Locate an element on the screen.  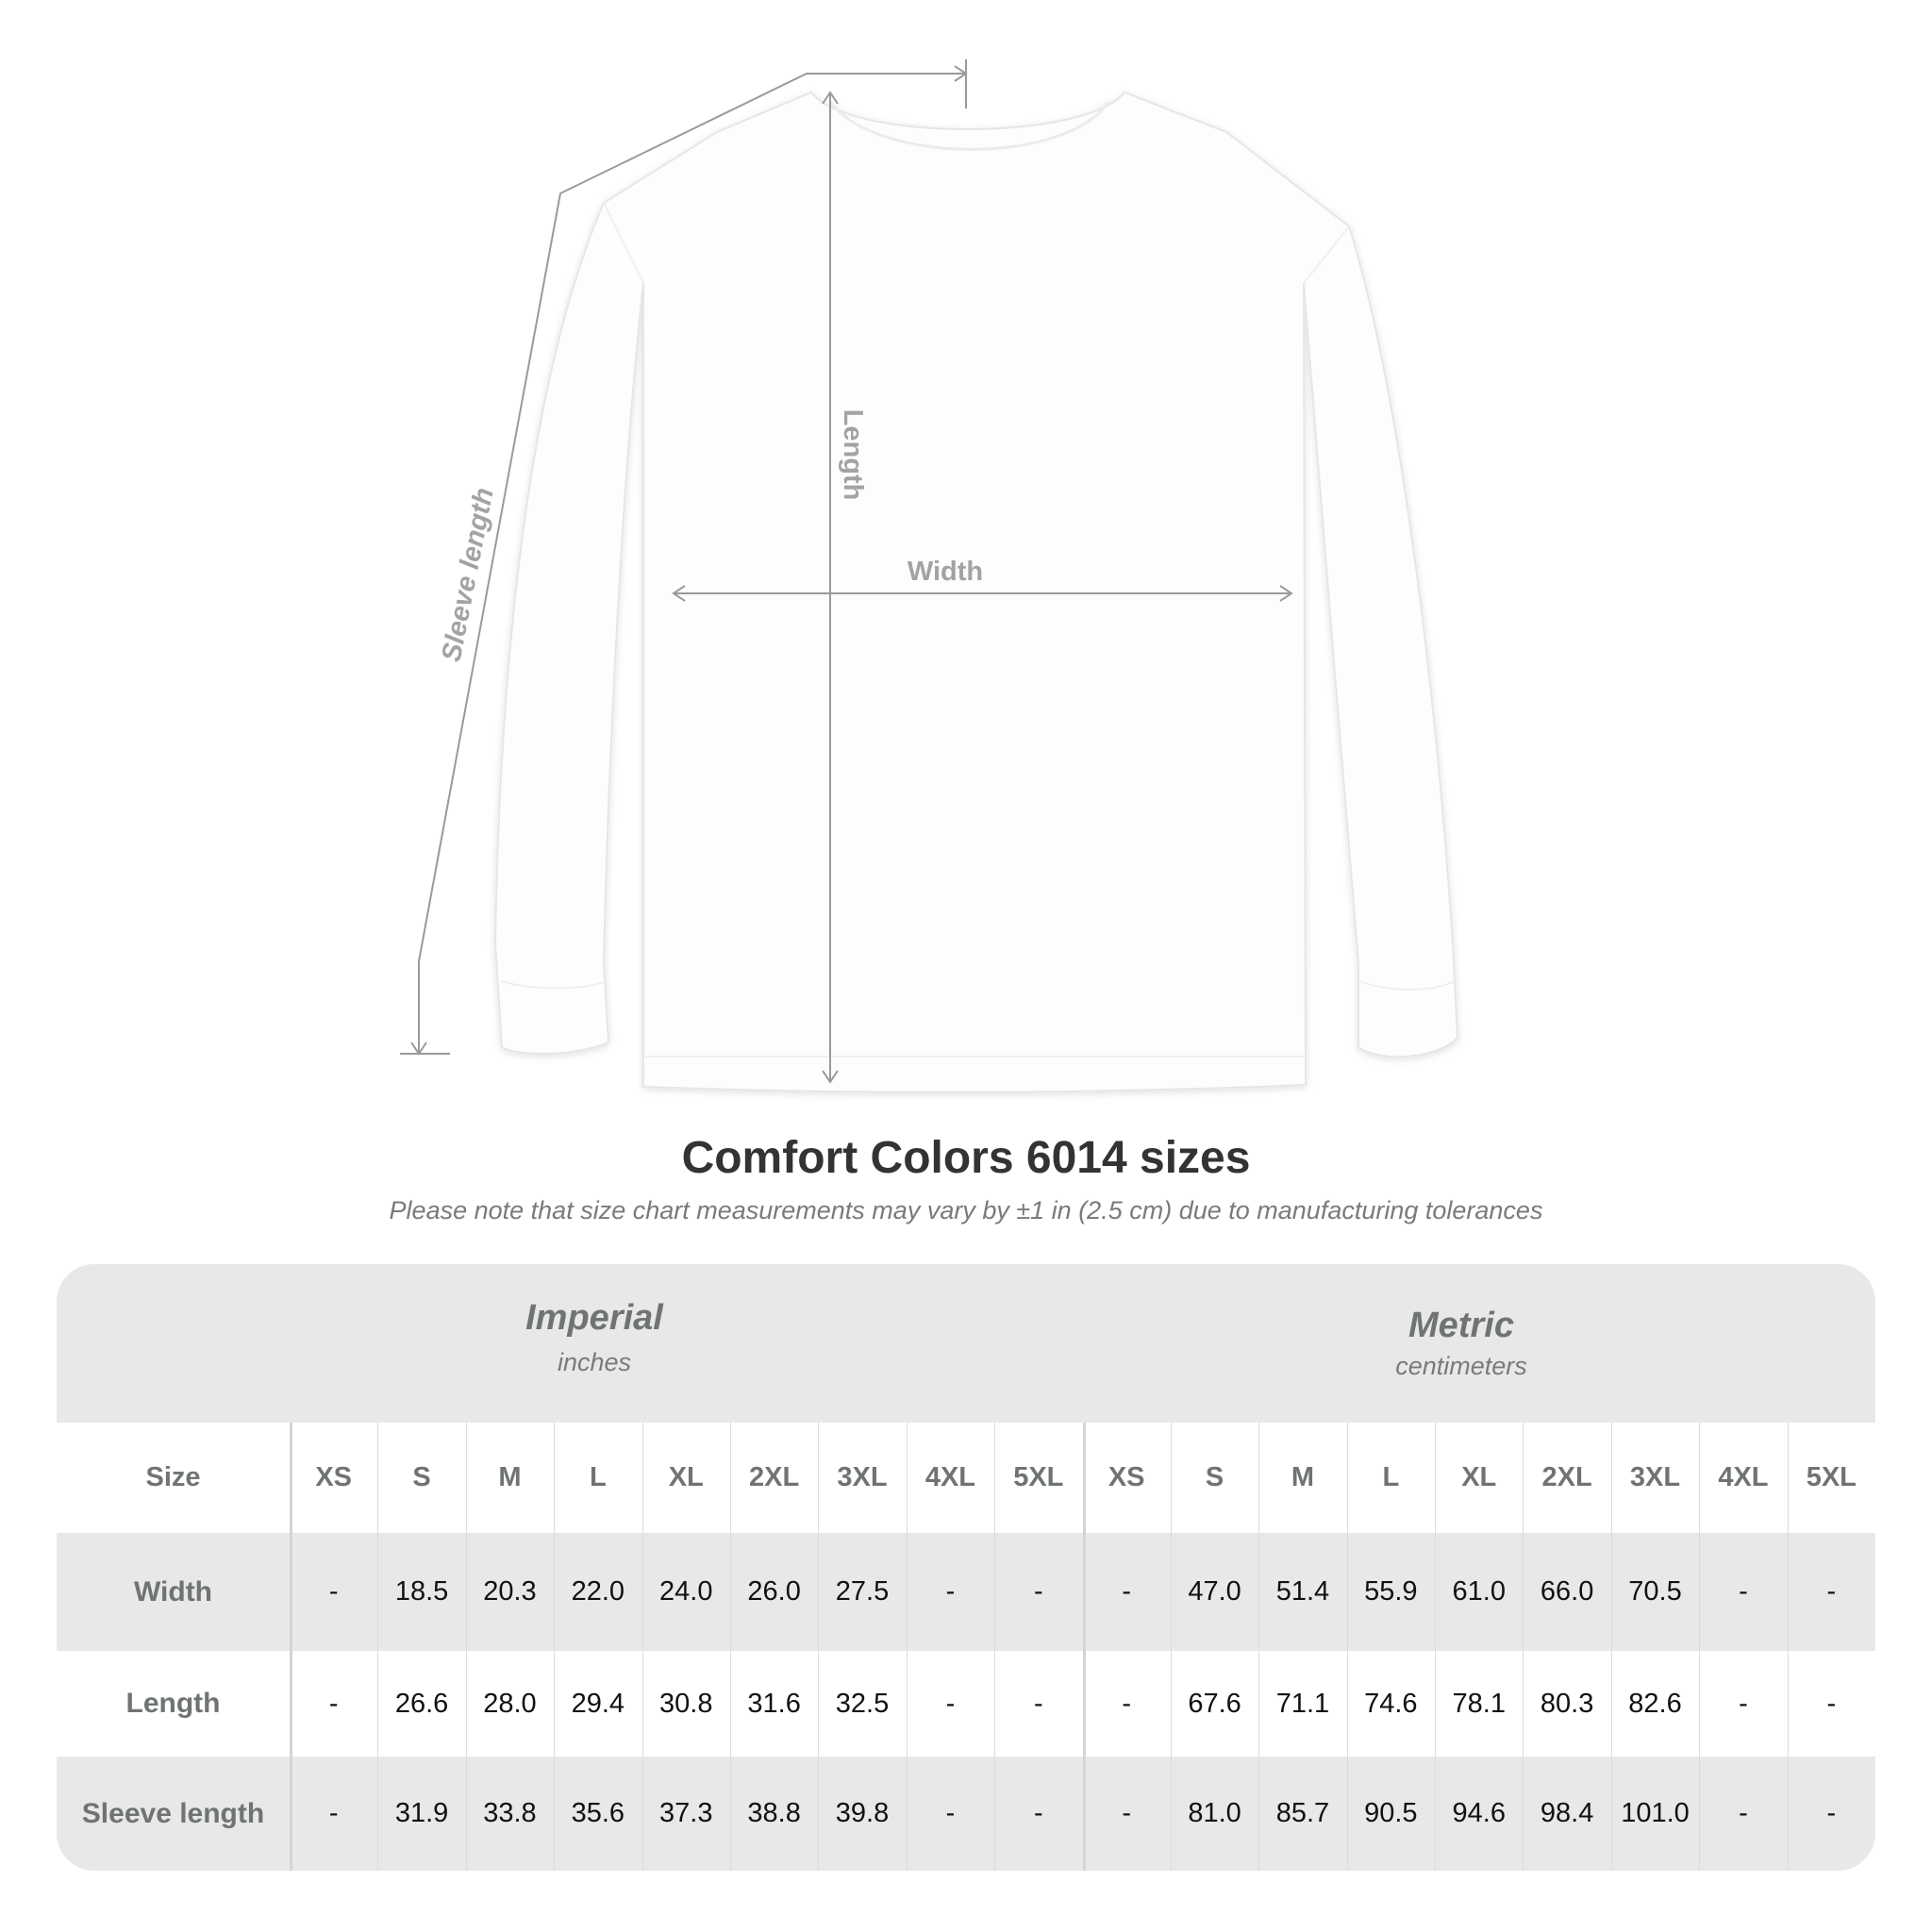
metric-header: Metric centimeters is located at coordinates (1461, 1343).